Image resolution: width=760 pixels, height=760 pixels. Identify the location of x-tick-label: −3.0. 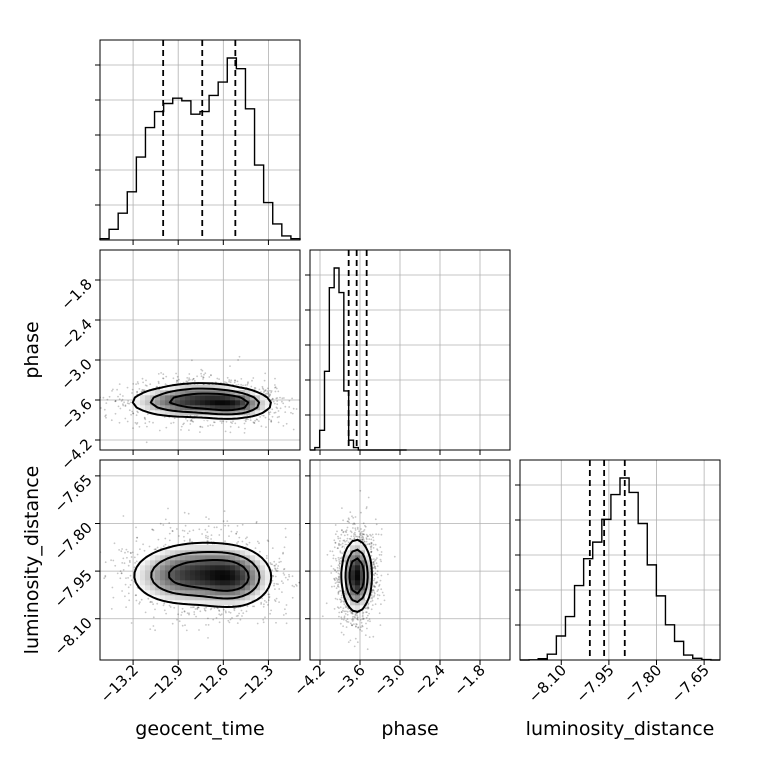
(389, 680).